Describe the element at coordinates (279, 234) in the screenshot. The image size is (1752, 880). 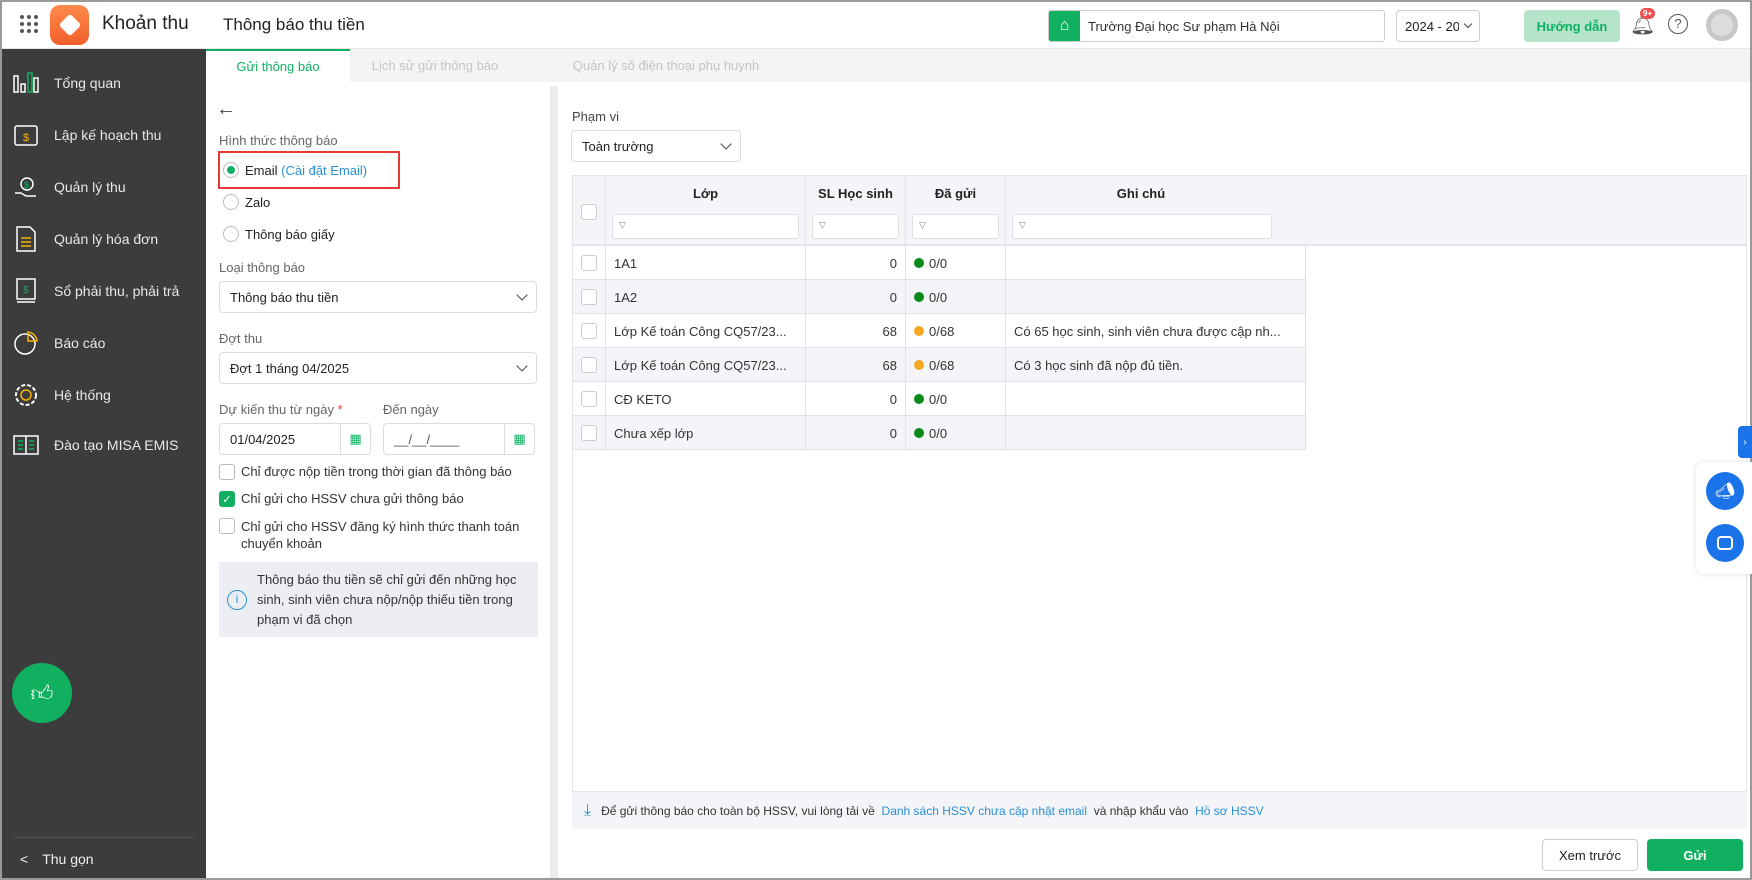
I see `radio-paper: Thông báo giấy` at that location.